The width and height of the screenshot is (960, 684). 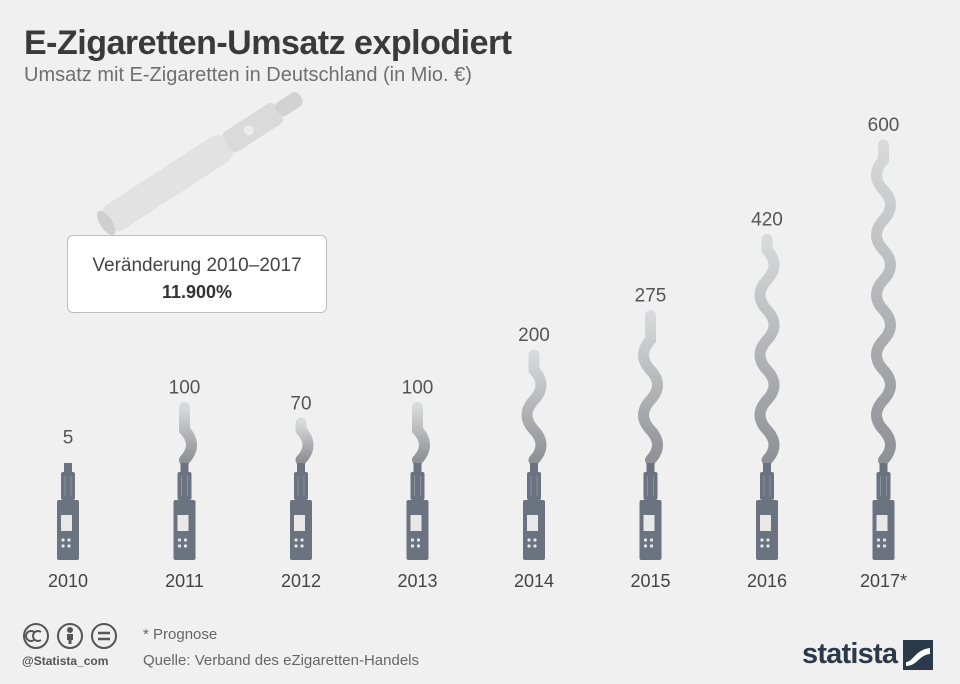 What do you see at coordinates (36, 636) in the screenshot?
I see `cc-icon` at bounding box center [36, 636].